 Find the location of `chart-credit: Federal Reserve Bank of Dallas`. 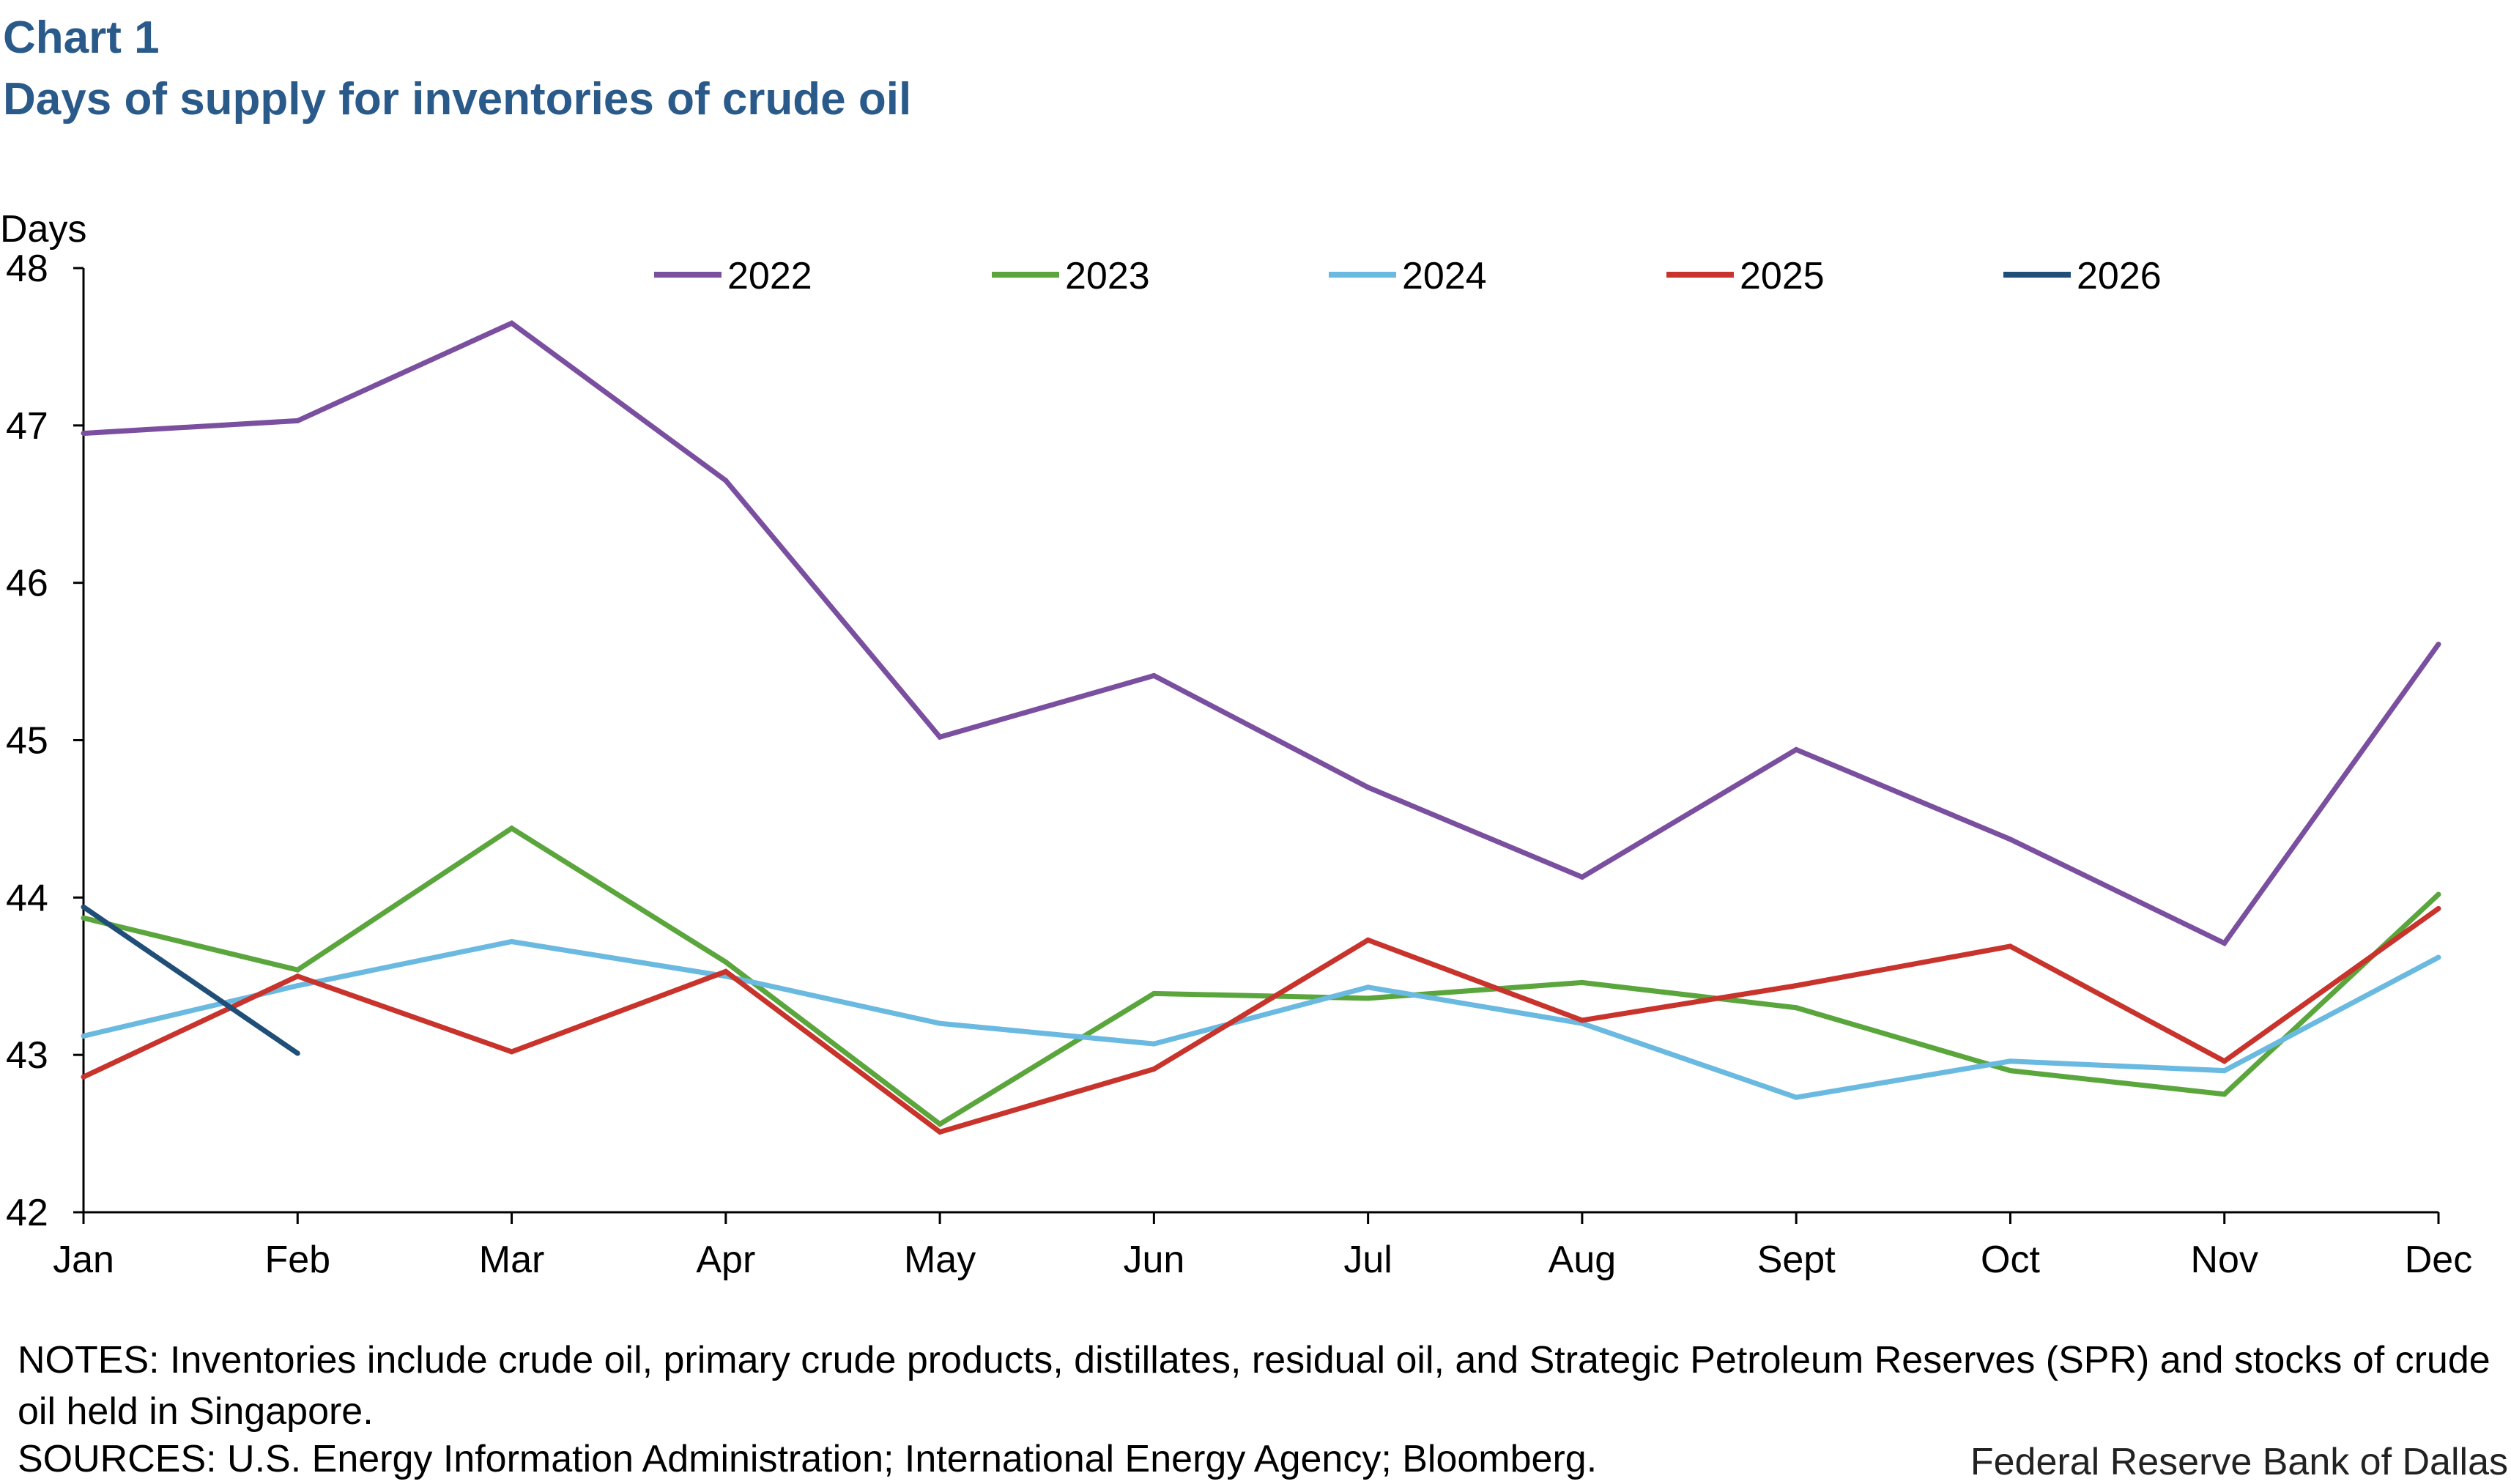

chart-credit: Federal Reserve Bank of Dallas is located at coordinates (2239, 1462).